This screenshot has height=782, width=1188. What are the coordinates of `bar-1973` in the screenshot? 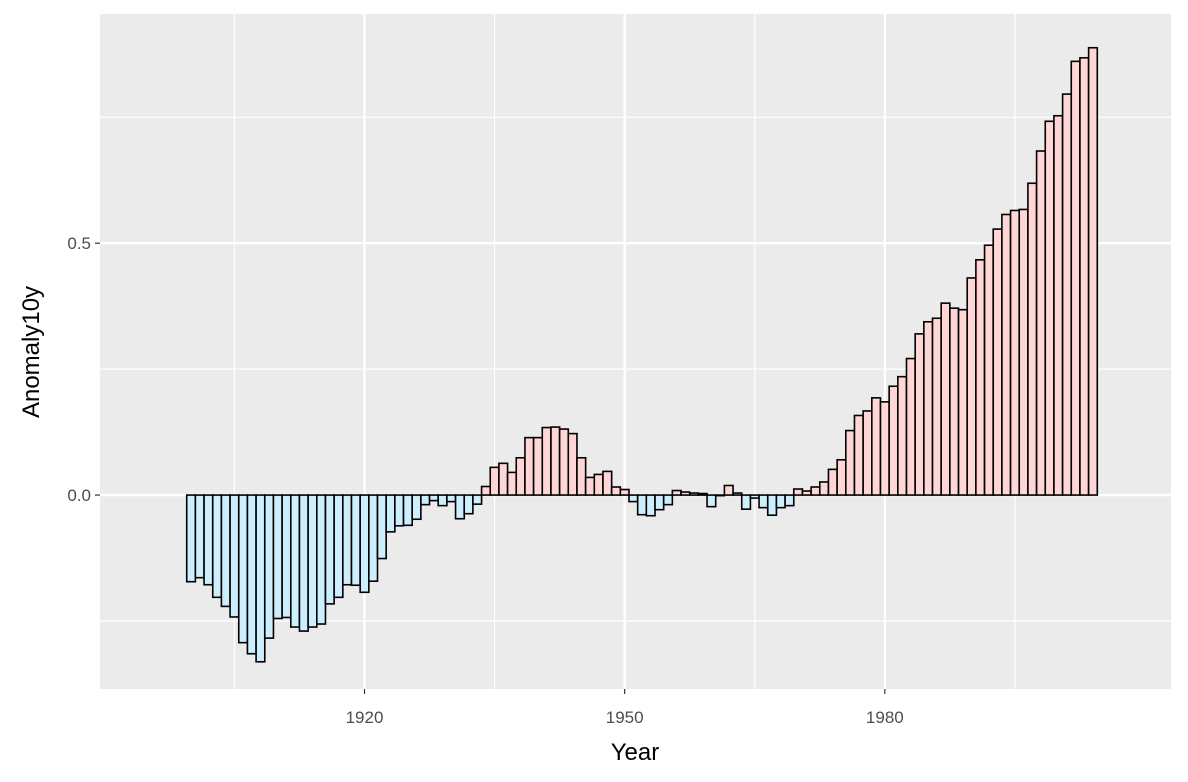 It's located at (824, 488).